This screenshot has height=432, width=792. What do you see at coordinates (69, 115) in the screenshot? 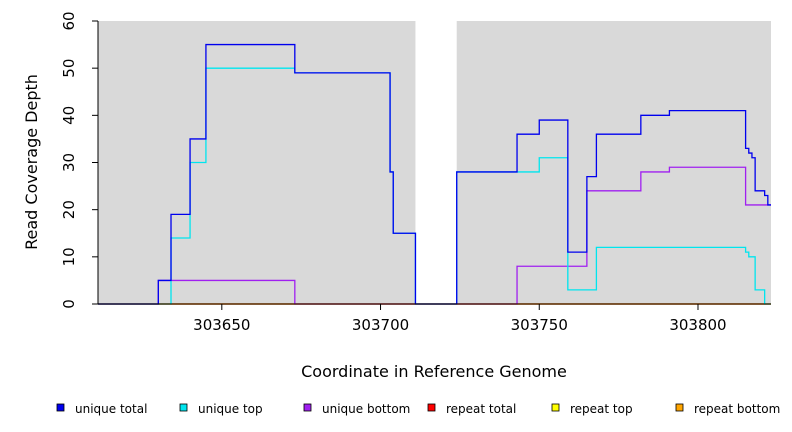
I see `y-tick-label: 40` at bounding box center [69, 115].